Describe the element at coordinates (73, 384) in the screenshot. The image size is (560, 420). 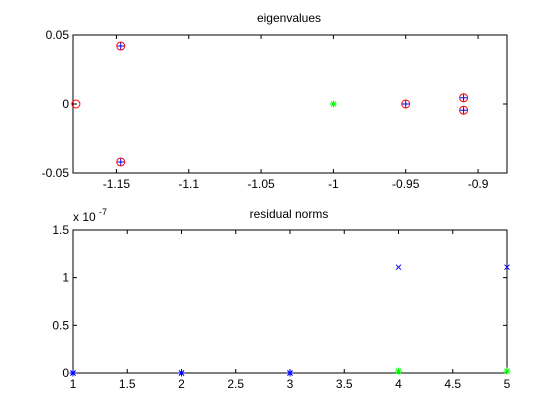
I see `x-tick-label: 1` at that location.